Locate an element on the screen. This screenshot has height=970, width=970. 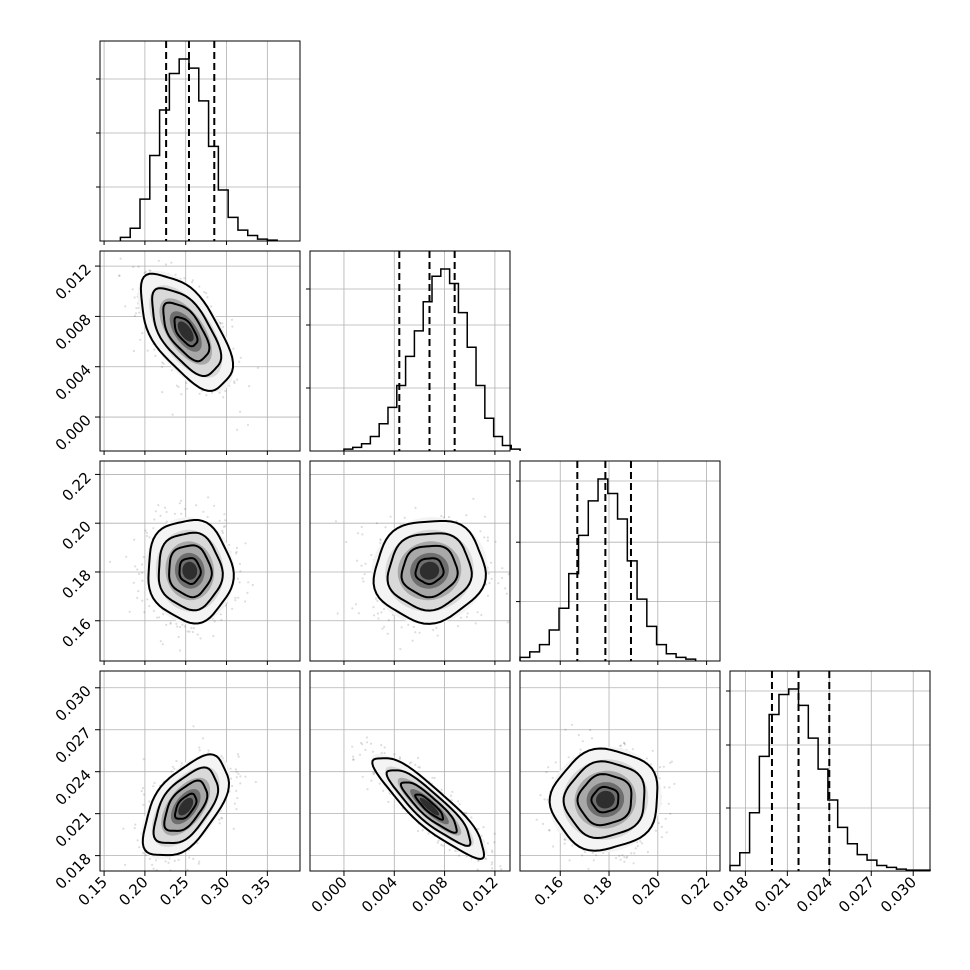
density-band is located at coordinates (429, 570).